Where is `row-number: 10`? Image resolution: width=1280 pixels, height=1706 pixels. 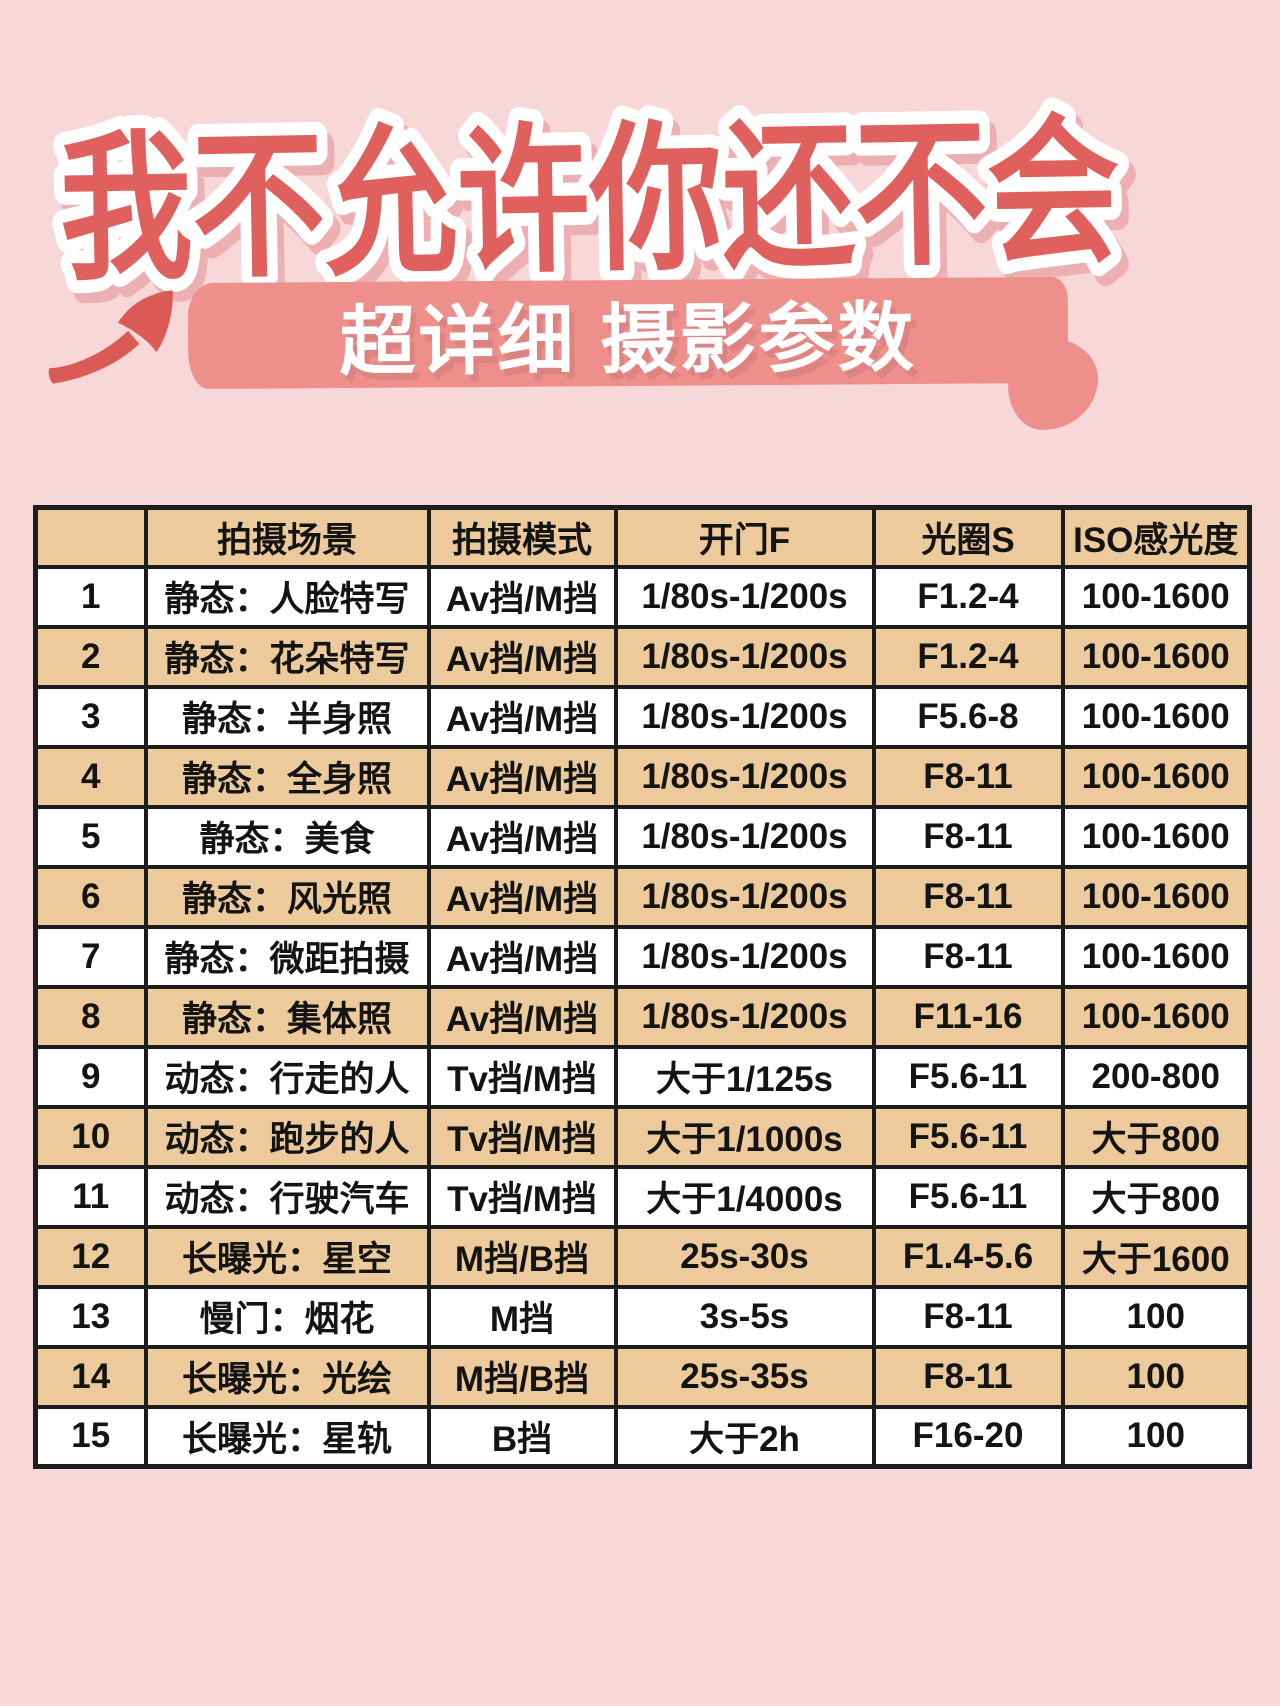
row-number: 10 is located at coordinates (90, 1136).